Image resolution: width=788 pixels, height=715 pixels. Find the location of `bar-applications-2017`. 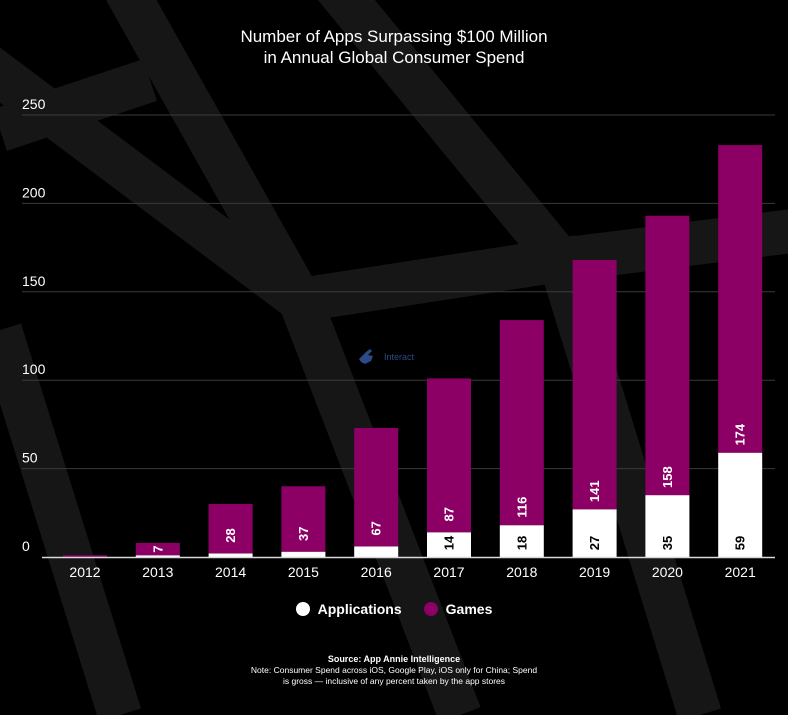

bar-applications-2017 is located at coordinates (449, 544).